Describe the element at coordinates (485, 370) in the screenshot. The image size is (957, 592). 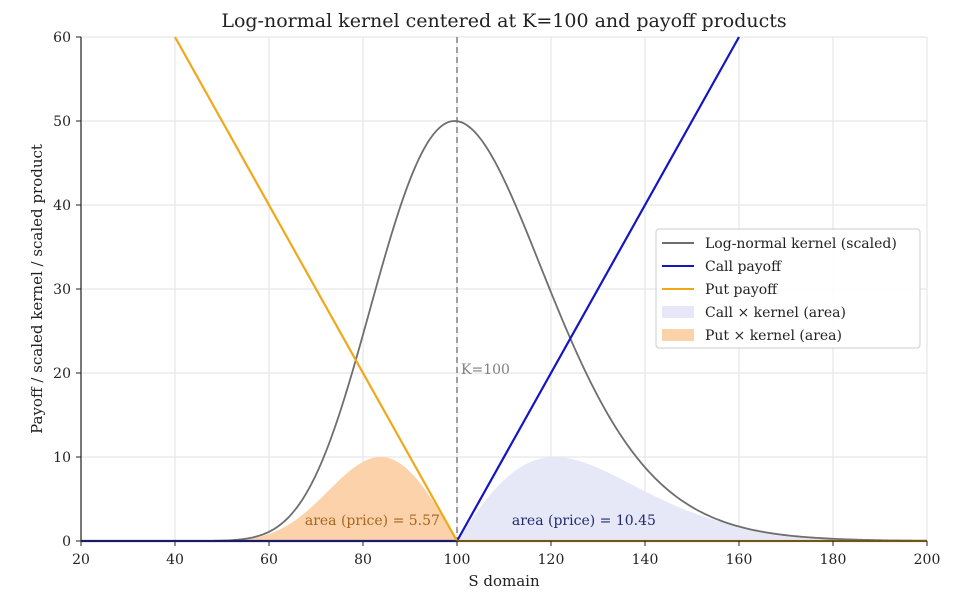
I see `strike-label: K=100` at that location.